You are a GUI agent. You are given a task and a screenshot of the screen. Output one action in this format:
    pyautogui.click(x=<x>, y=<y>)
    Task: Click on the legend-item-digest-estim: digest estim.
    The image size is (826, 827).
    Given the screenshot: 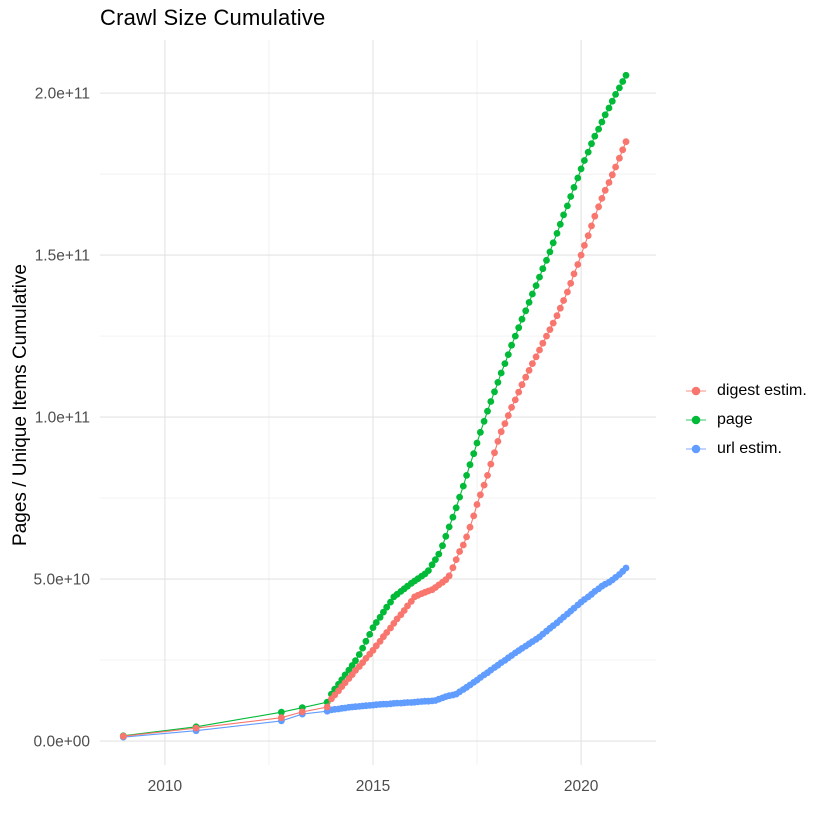 What is the action you would take?
    pyautogui.click(x=745, y=390)
    